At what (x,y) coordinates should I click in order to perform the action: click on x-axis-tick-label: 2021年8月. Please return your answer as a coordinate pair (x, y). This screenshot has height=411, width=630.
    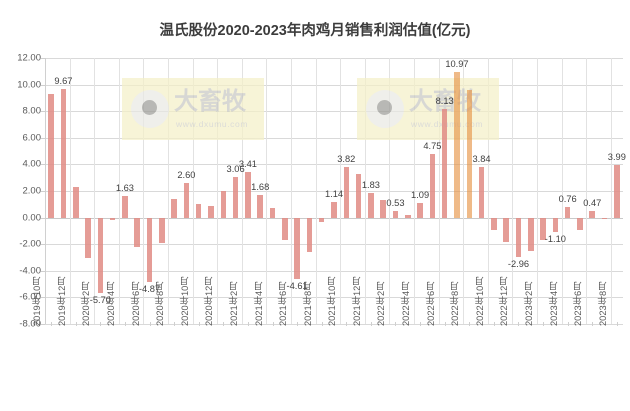
    Looking at the image, I should click on (307, 303).